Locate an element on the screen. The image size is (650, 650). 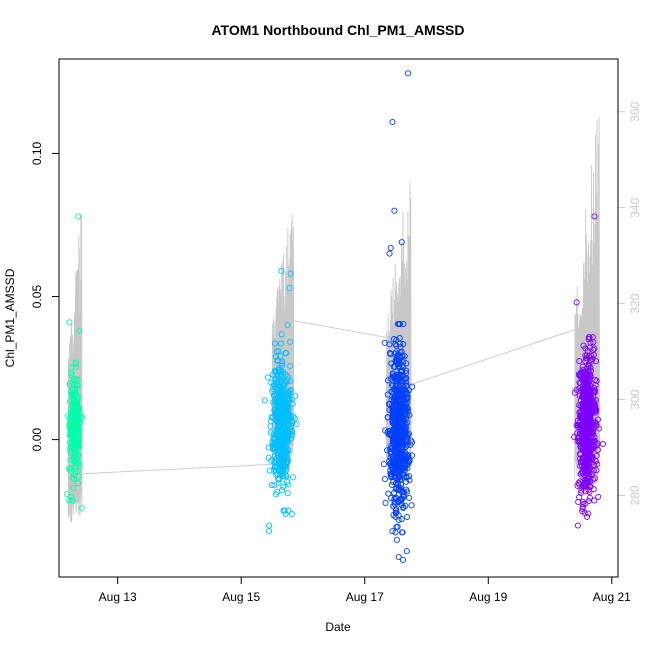
y2-tick-label: 280 is located at coordinates (635, 495).